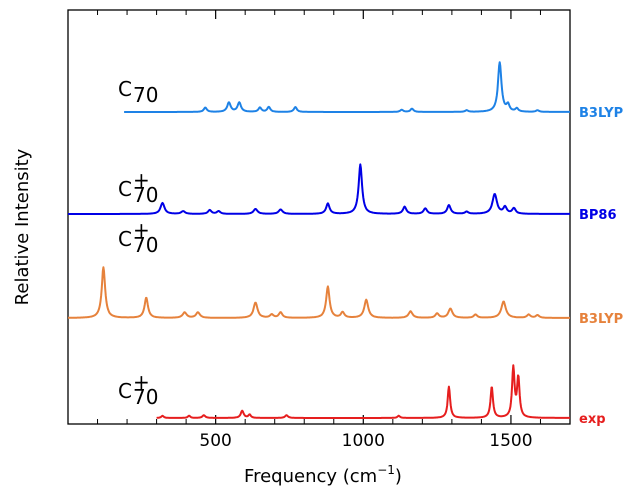  I want to click on x-axis-title: Frequency (cm−1), so click(323, 475).